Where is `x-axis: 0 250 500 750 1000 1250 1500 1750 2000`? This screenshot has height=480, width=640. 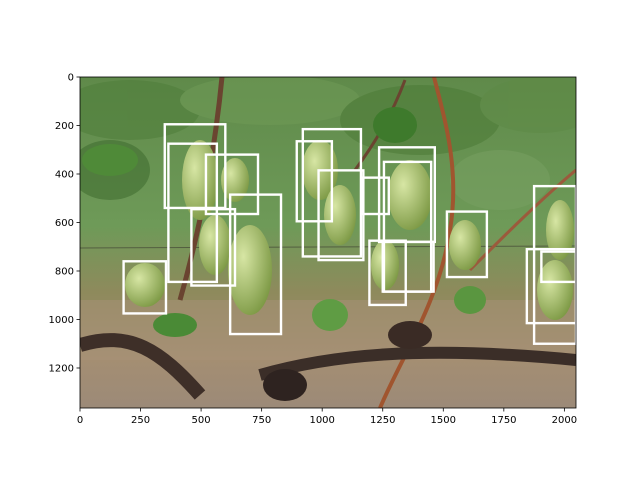 x-axis: 0 250 500 750 1000 1250 1500 1750 2000 is located at coordinates (327, 417).